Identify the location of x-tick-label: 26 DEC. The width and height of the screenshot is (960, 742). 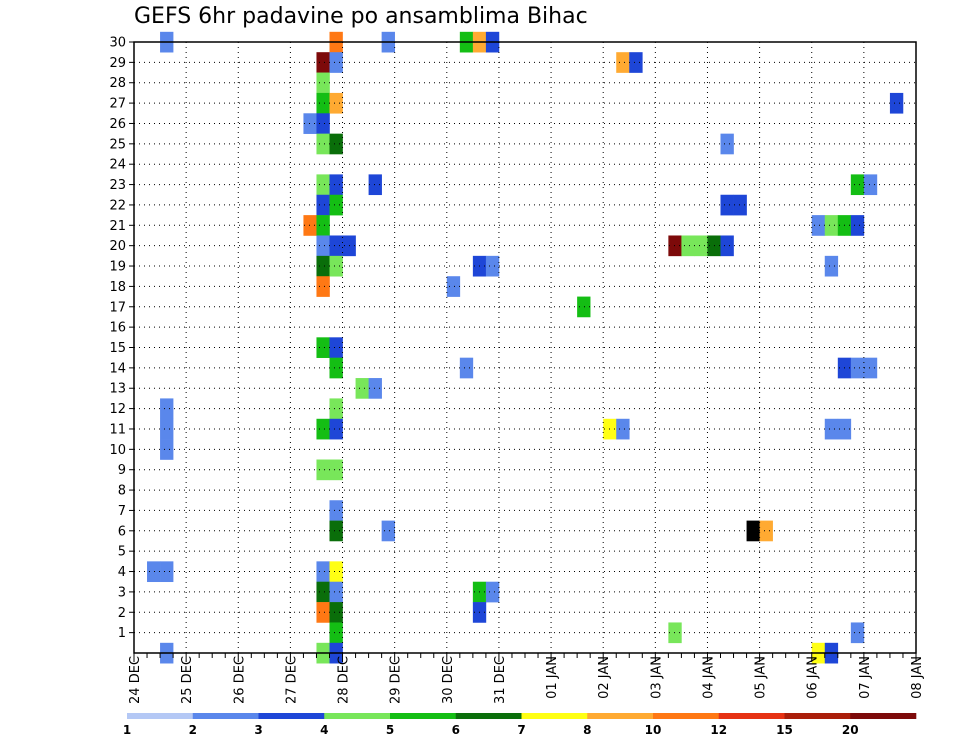
(239, 680).